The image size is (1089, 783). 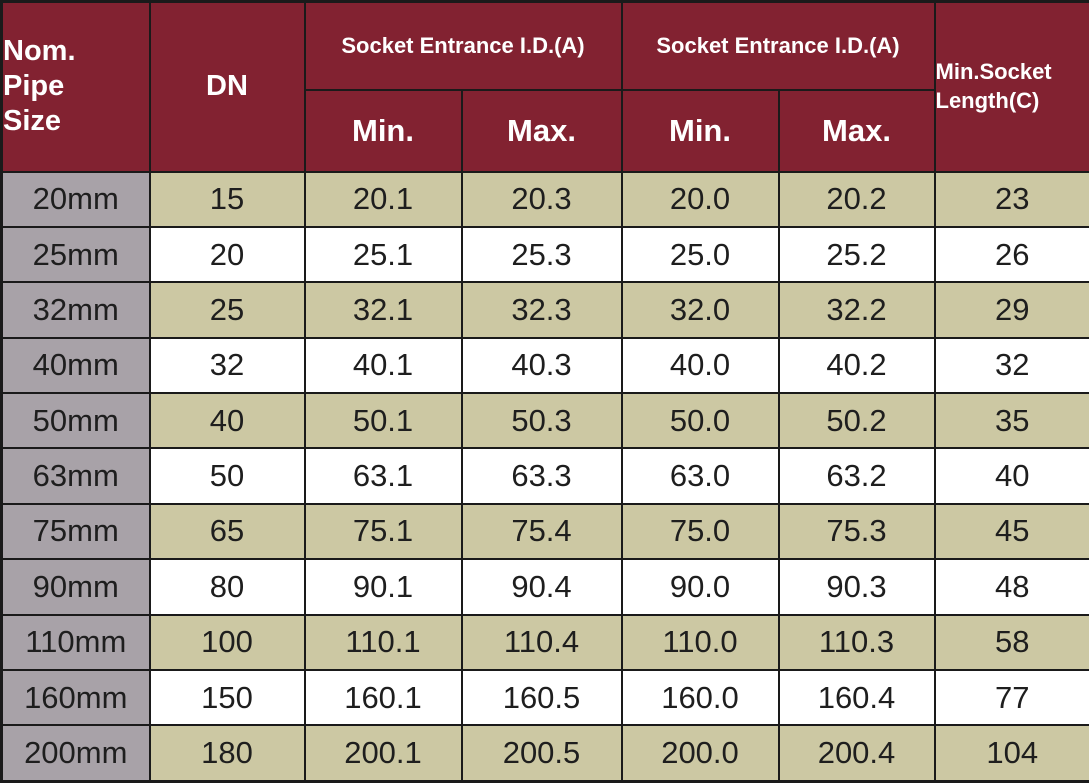 What do you see at coordinates (463, 45) in the screenshot?
I see `header-socket-entrance-1: Socket Entrance I.D.(A)` at bounding box center [463, 45].